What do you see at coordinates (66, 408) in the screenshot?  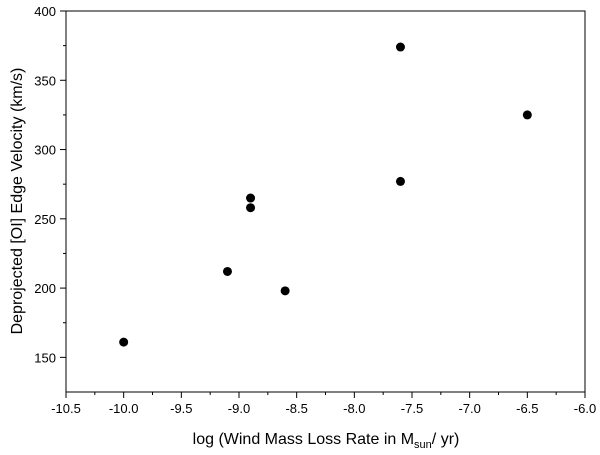 I see `x-tick-label: -10.5` at bounding box center [66, 408].